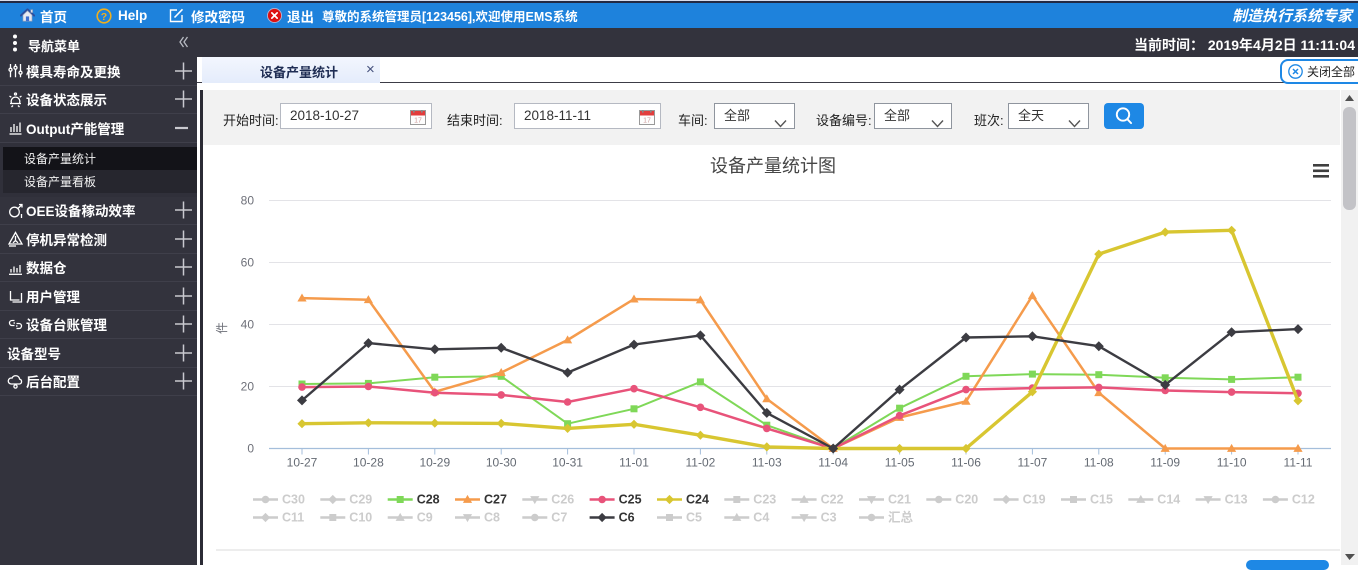 The height and width of the screenshot is (570, 1358). Describe the element at coordinates (901, 517) in the screenshot. I see `svg-text: 汇总` at that location.